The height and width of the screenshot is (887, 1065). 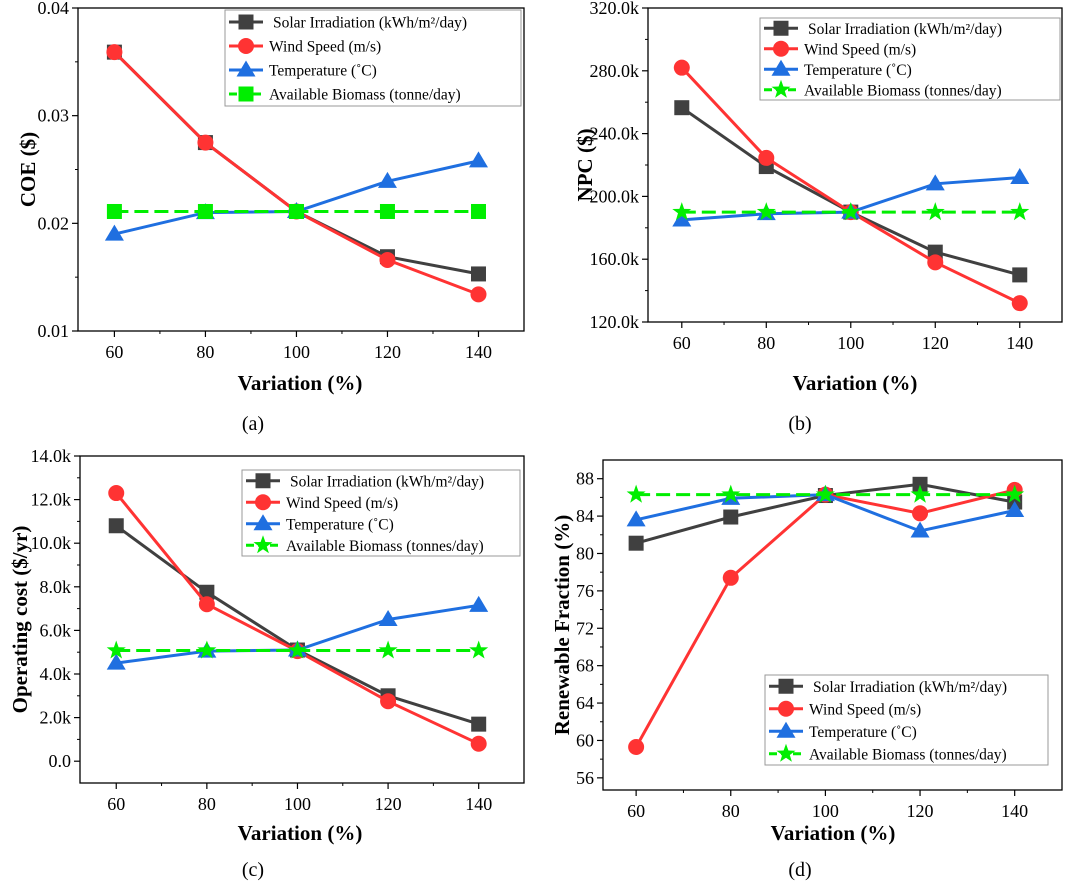 I want to click on y-tick-label: 84, so click(x=585, y=516).